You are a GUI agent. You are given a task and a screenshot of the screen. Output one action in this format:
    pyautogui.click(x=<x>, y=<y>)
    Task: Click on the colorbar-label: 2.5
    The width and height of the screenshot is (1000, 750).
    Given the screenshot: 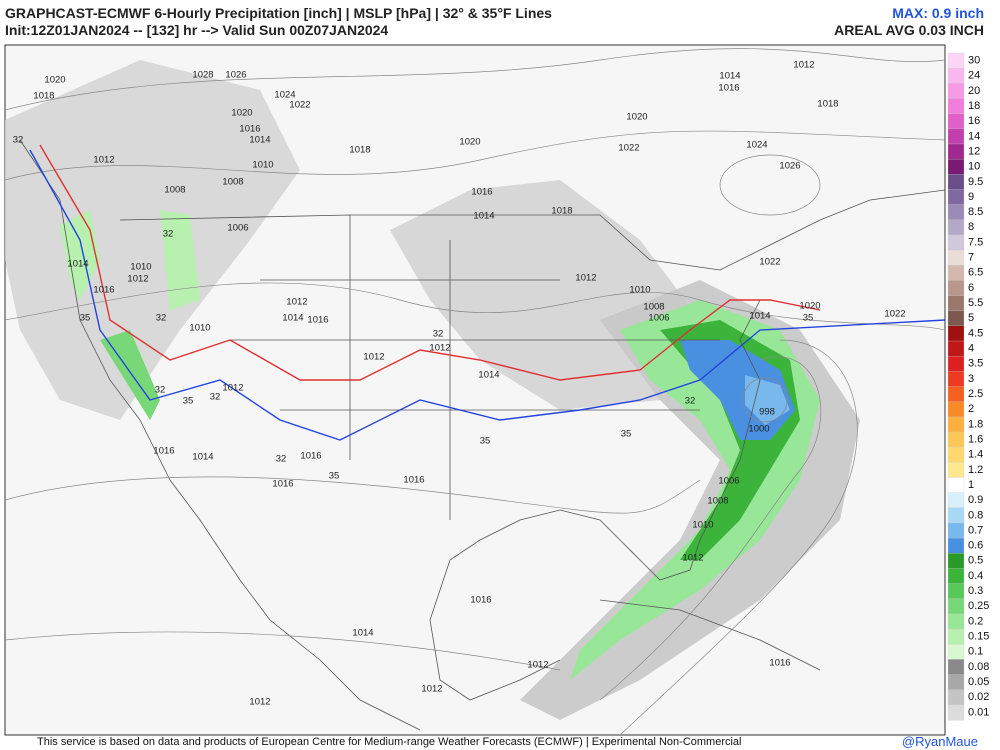 What is the action you would take?
    pyautogui.click(x=975, y=394)
    